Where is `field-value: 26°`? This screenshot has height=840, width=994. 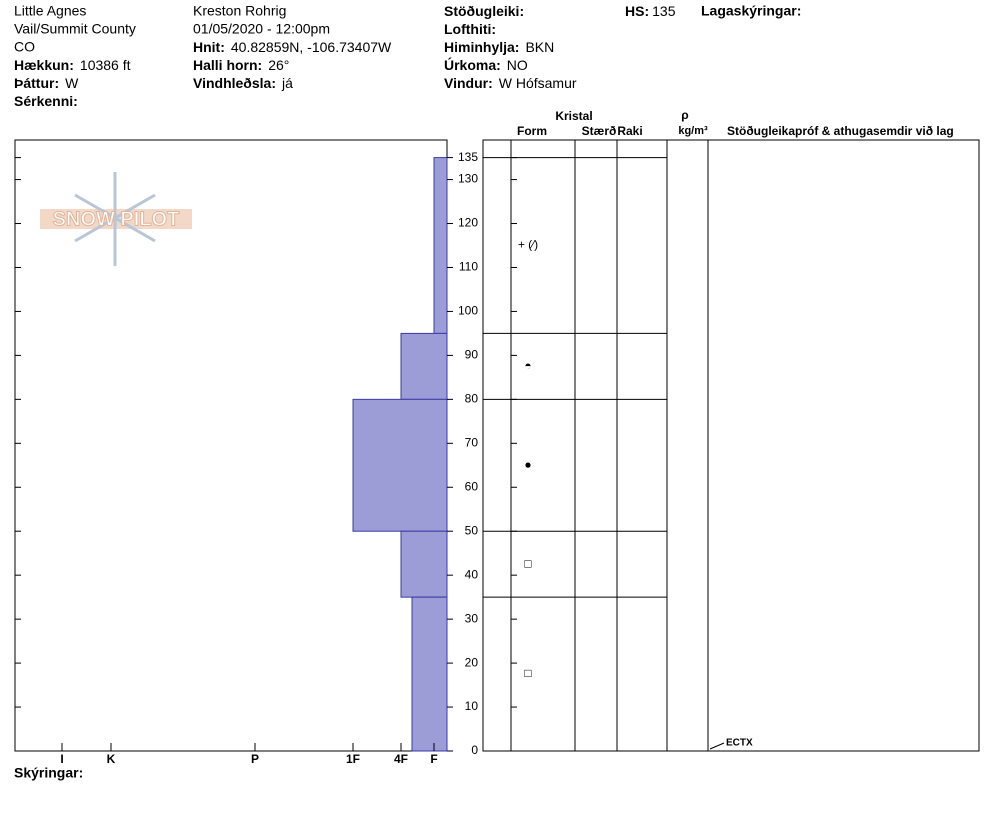 field-value: 26° is located at coordinates (278, 65).